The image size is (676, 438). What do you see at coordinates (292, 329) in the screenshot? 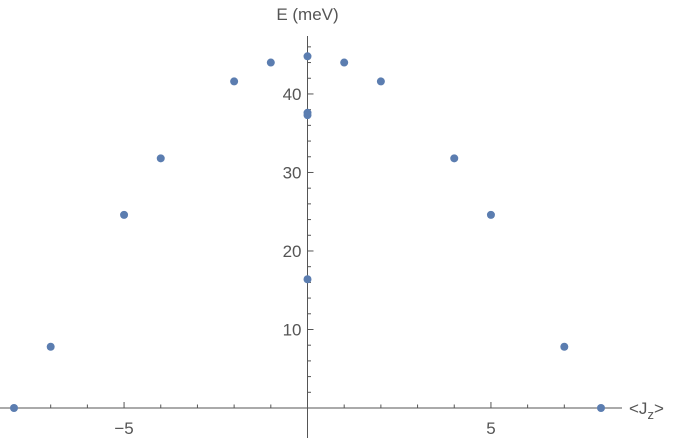
I see `y-tick-label: 10` at bounding box center [292, 329].